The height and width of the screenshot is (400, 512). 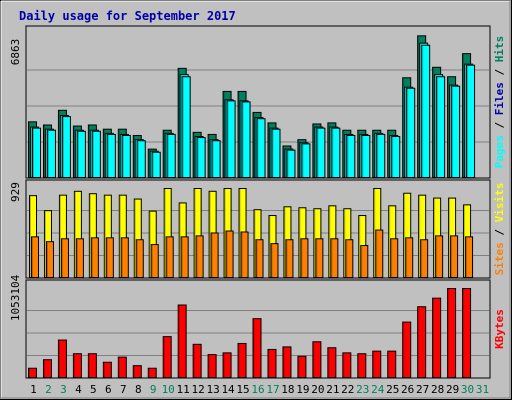 I want to click on x-label-day-1: 1, so click(x=33, y=389).